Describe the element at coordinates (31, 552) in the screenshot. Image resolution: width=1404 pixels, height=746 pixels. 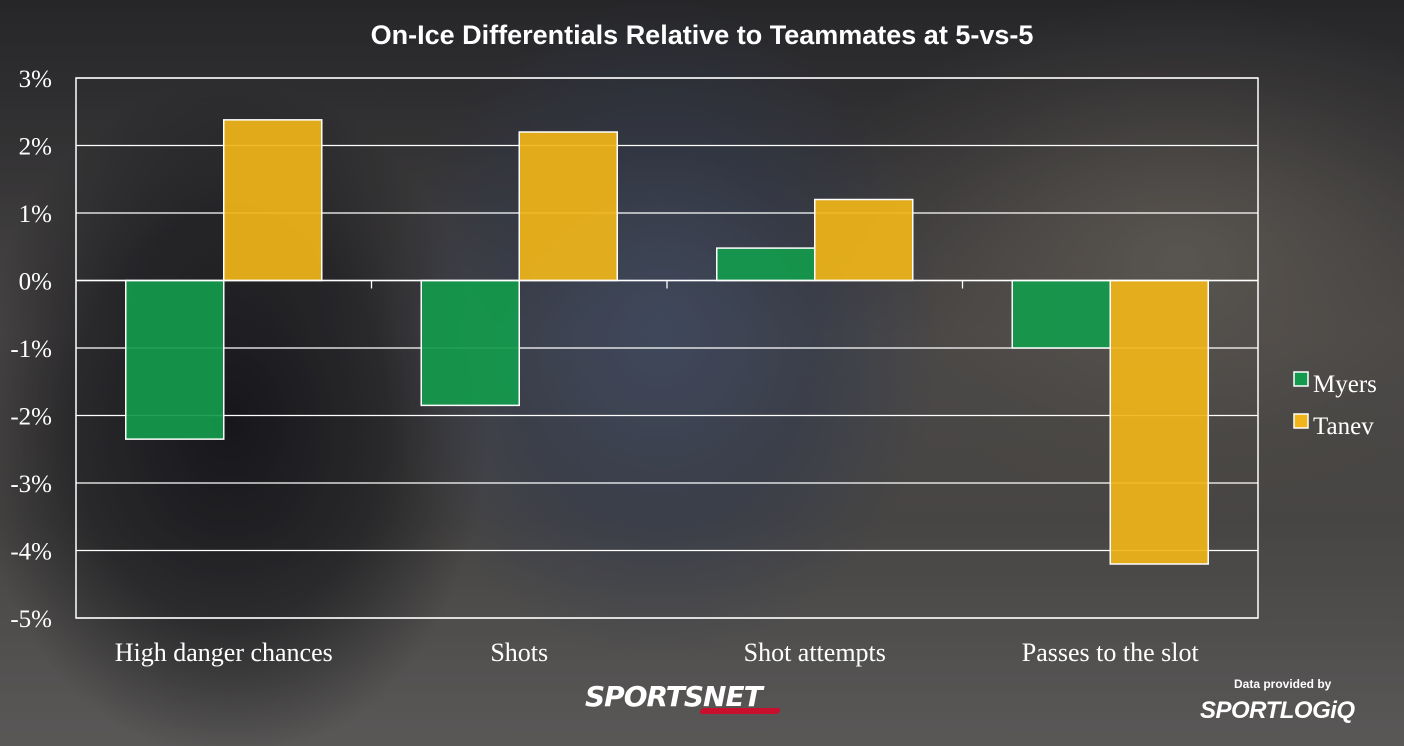
I see `y-tick-label: -4%` at that location.